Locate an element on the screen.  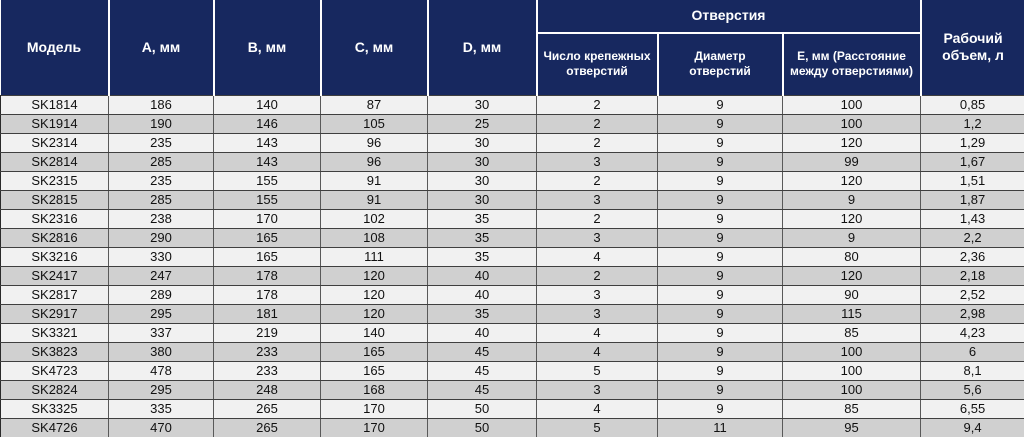
cell-b-mm: 146 is located at coordinates (267, 123).